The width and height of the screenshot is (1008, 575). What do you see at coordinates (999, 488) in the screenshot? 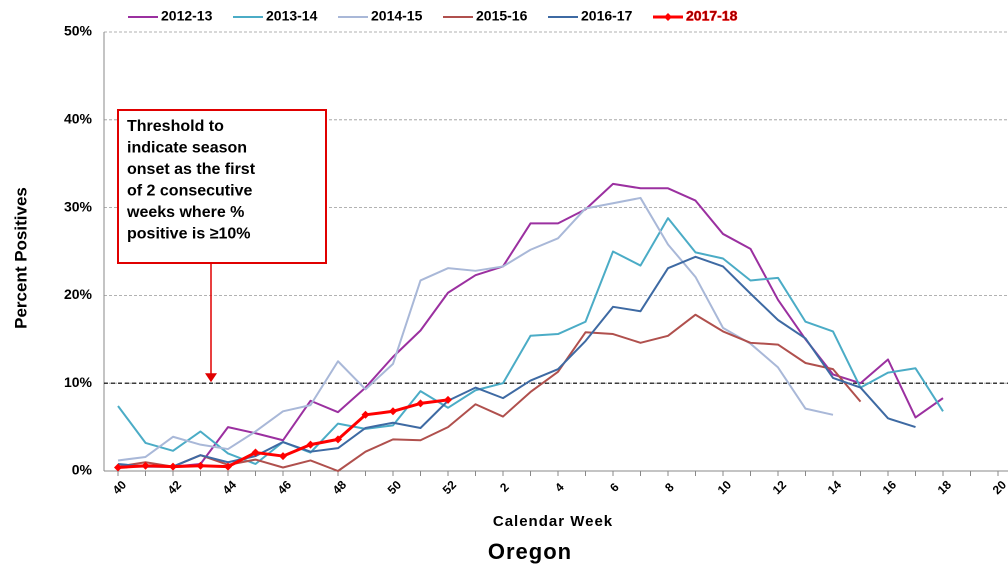
I see `x-tick-label: 20` at bounding box center [999, 488].